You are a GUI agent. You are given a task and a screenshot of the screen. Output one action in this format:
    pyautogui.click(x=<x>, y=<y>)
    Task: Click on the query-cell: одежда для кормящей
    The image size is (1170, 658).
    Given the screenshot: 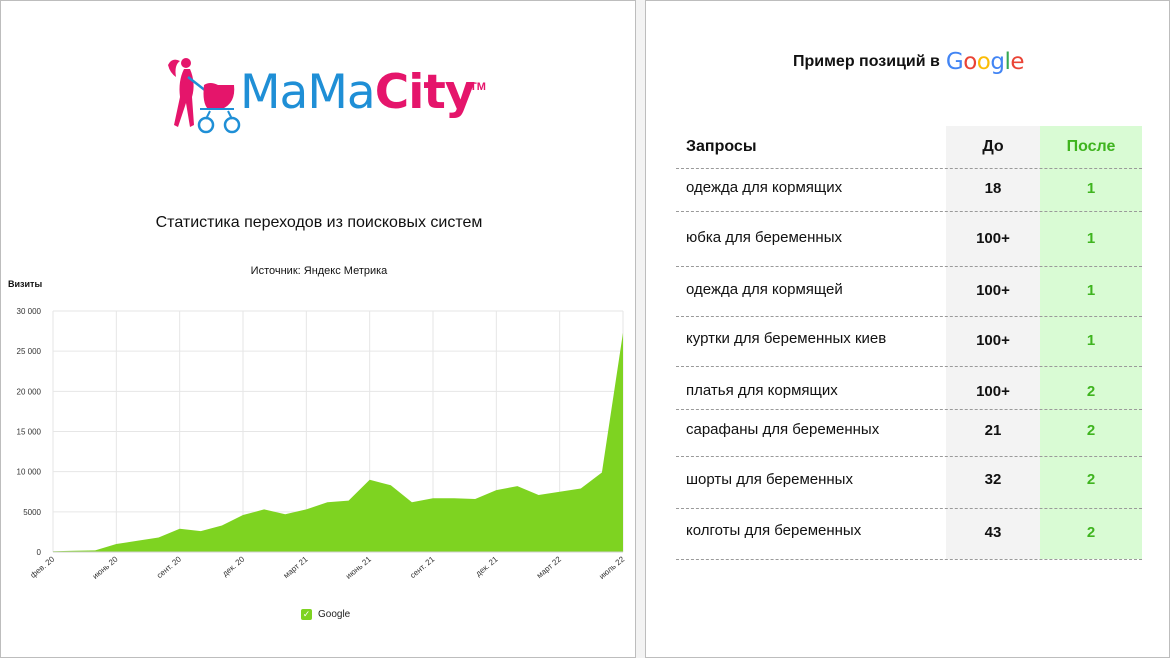 What is the action you would take?
    pyautogui.click(x=764, y=289)
    